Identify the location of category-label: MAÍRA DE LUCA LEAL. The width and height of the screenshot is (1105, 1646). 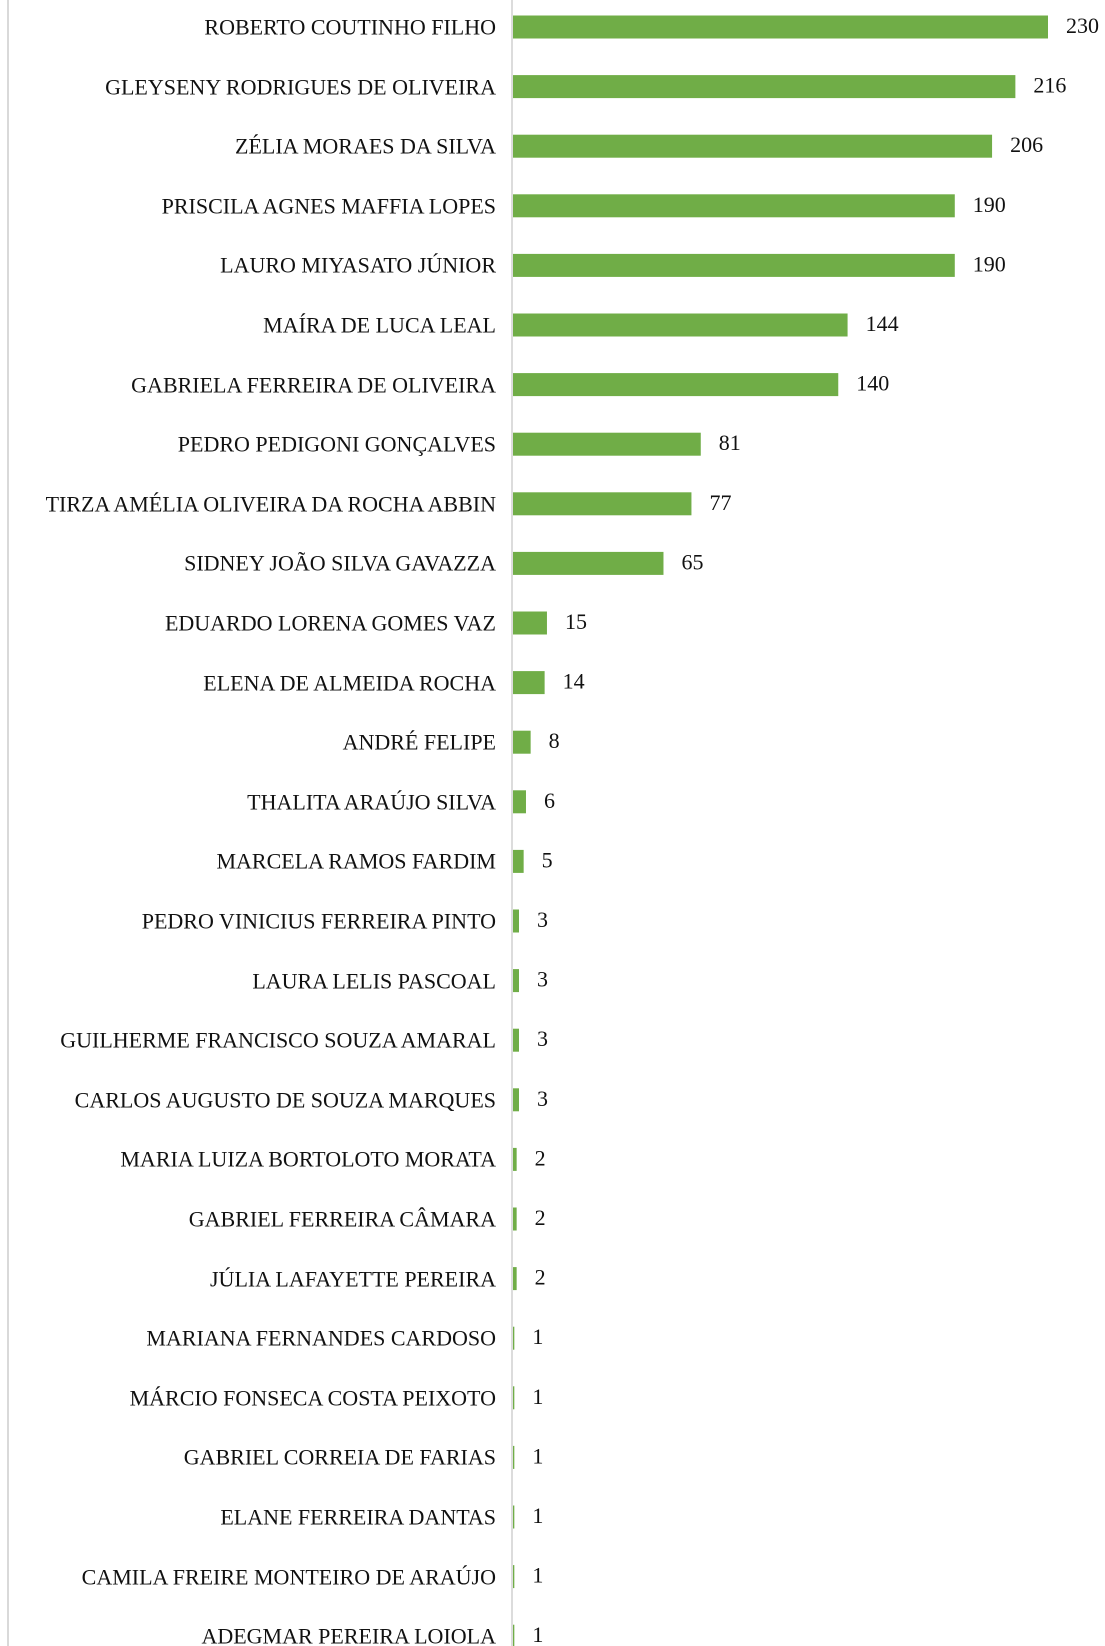
(379, 325).